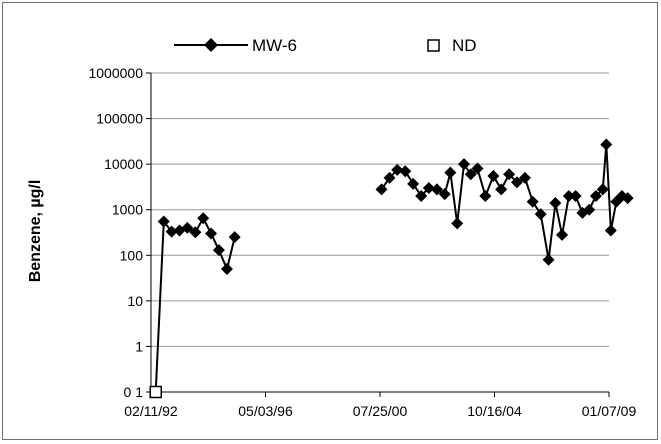 The image size is (661, 444). Describe the element at coordinates (135, 301) in the screenshot. I see `y-tick-label: 10` at that location.